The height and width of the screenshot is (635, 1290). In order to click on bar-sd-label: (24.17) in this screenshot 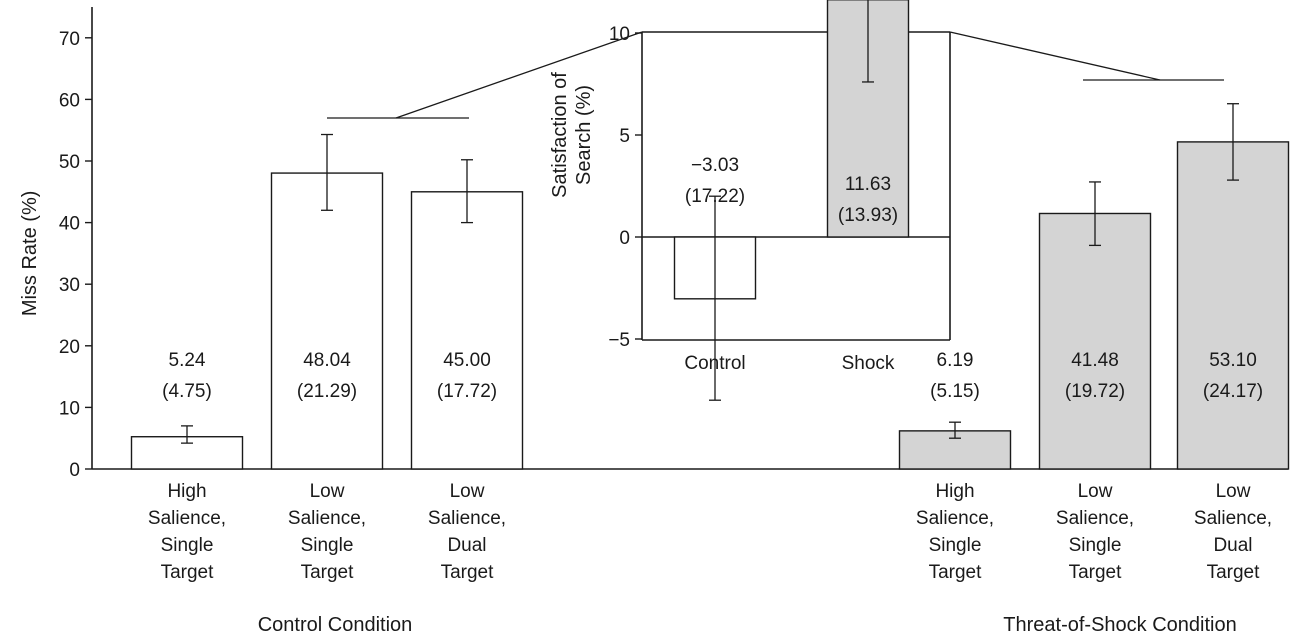, I will do `click(1233, 391)`.